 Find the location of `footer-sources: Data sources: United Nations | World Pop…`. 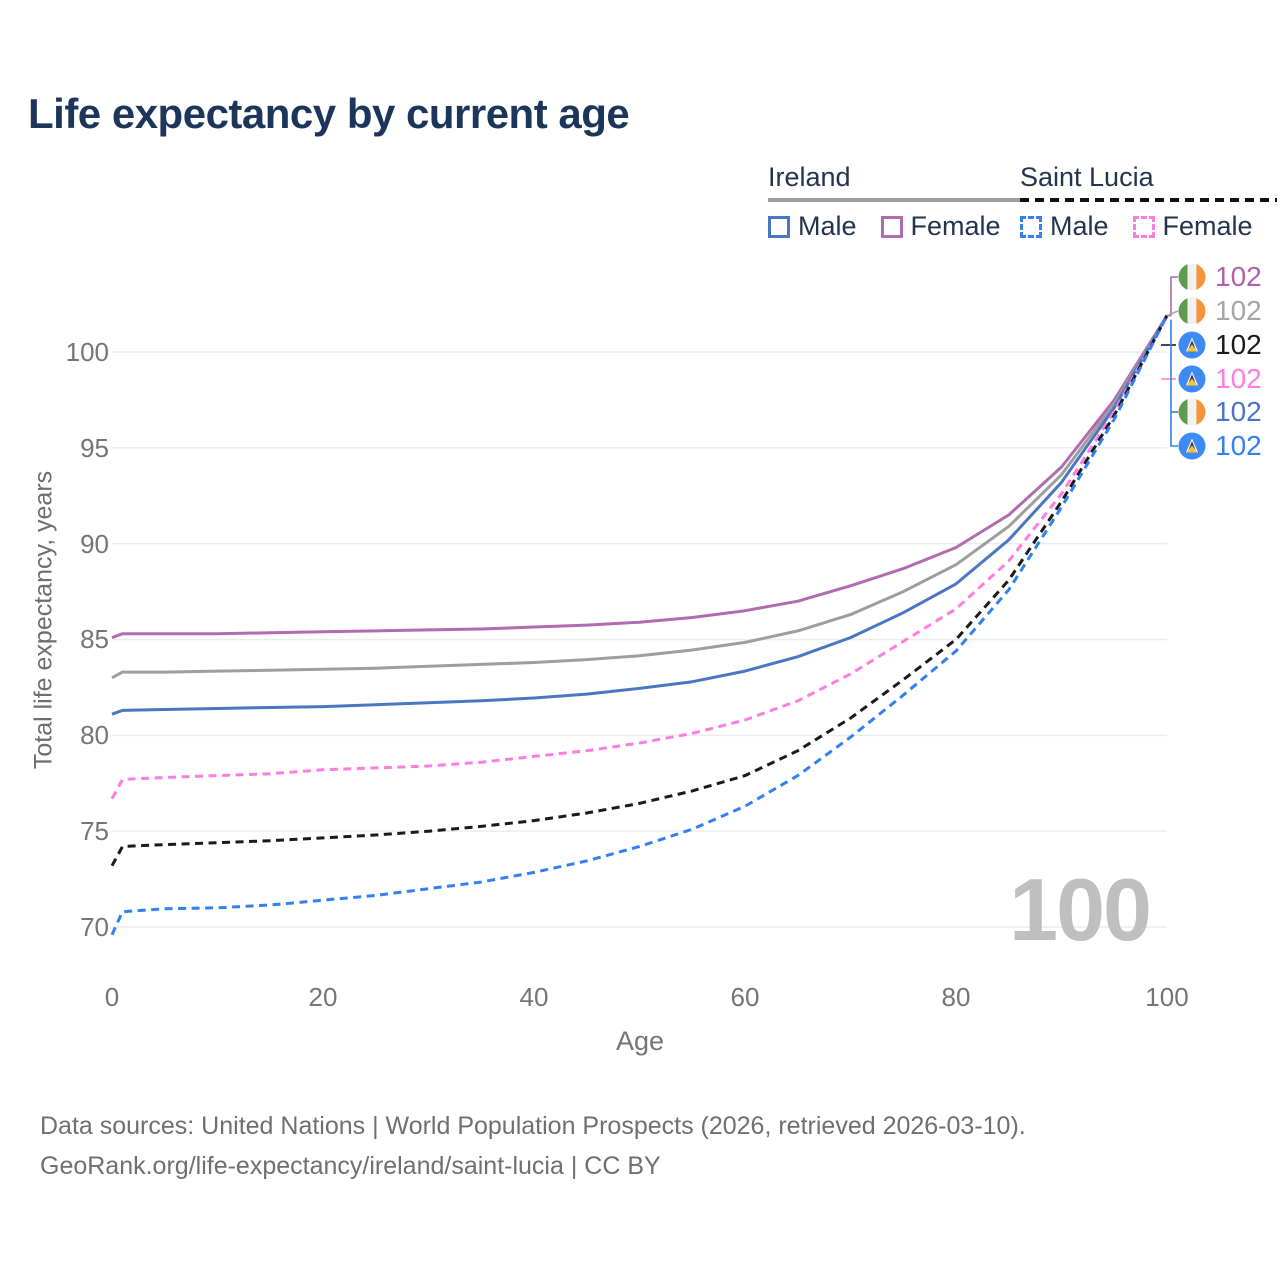

footer-sources: Data sources: United Nations | World Pop… is located at coordinates (533, 1126).